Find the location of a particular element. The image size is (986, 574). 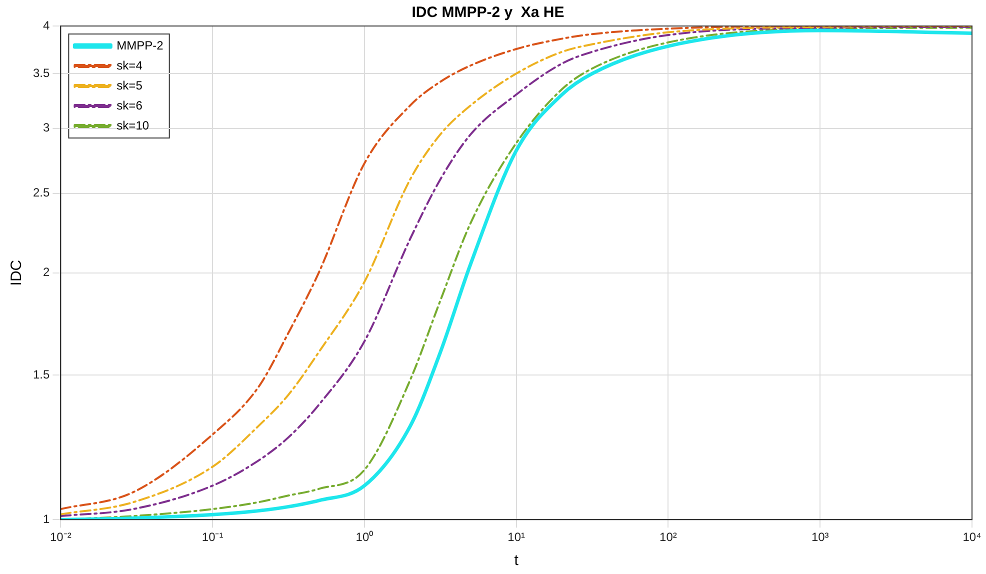

legend-label: MMPP-2 is located at coordinates (140, 45).